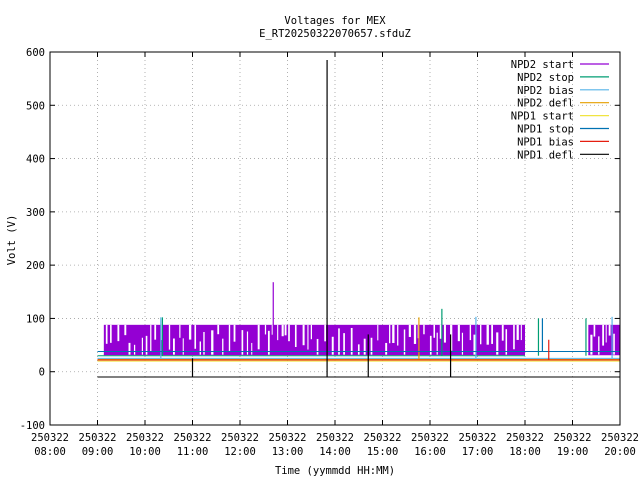 This screenshot has height=480, width=640. I want to click on chart-subtitle: E_RT20250322070657.sfduZ, so click(335, 34).